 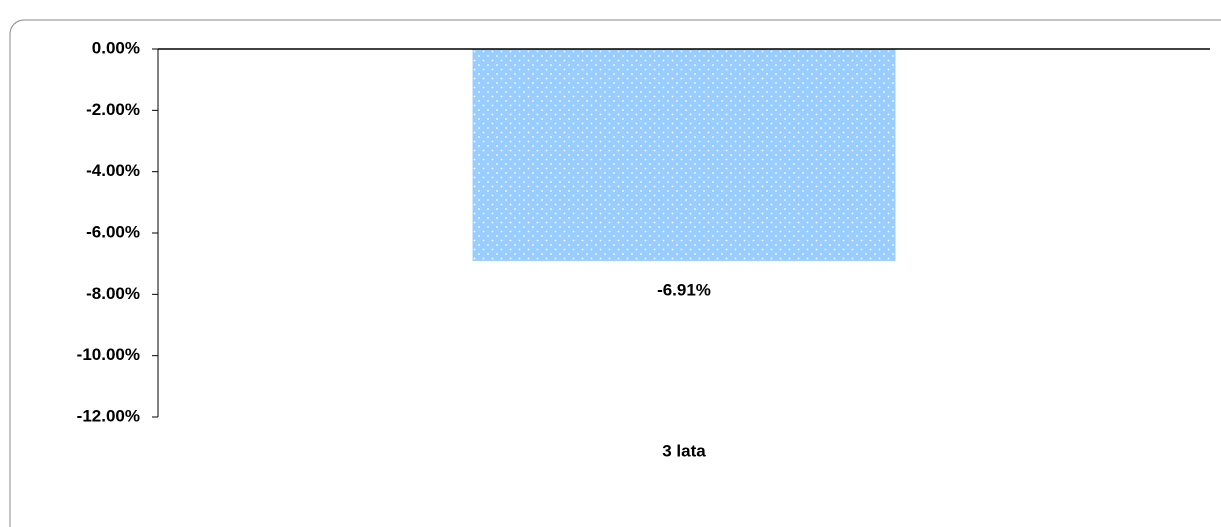 What do you see at coordinates (113, 109) in the screenshot?
I see `y-tick-label: -2.00%` at bounding box center [113, 109].